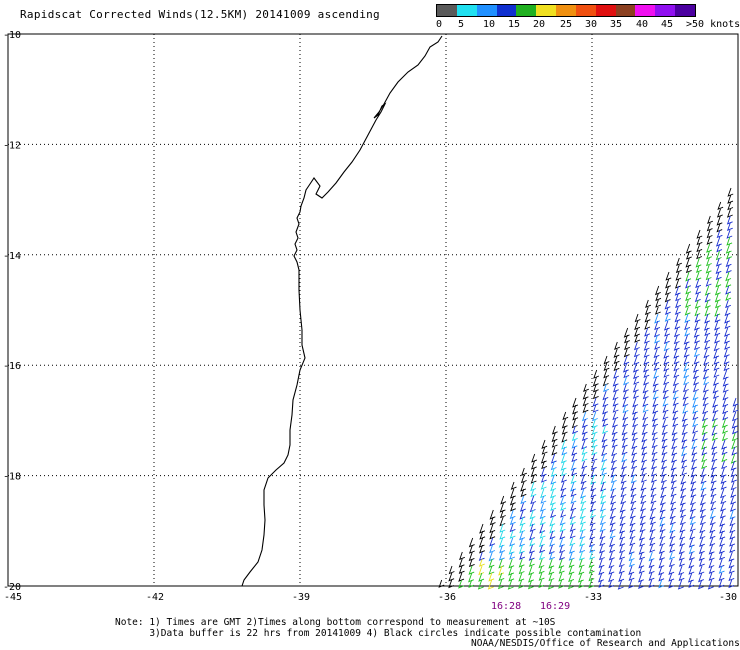 This screenshot has width=740, height=650. I want to click on lat-tick-label: -10, so click(12, 35).